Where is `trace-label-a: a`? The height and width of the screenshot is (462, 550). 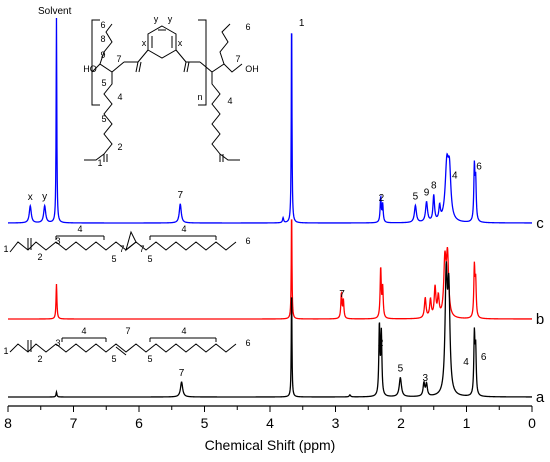 trace-label-a: a is located at coordinates (540, 397).